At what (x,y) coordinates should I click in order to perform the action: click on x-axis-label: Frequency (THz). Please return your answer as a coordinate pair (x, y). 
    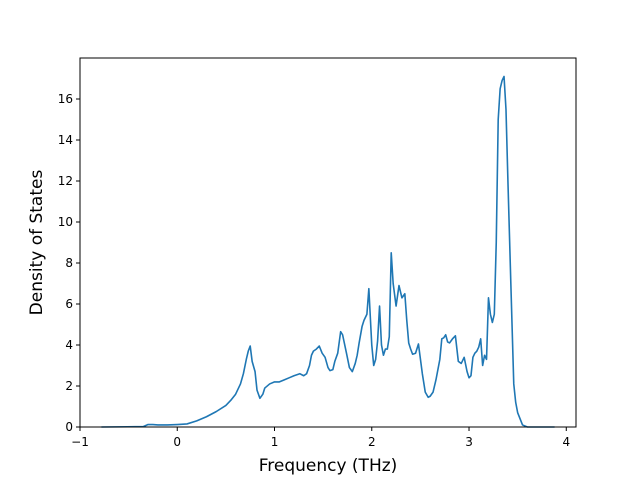
    Looking at the image, I should click on (328, 466).